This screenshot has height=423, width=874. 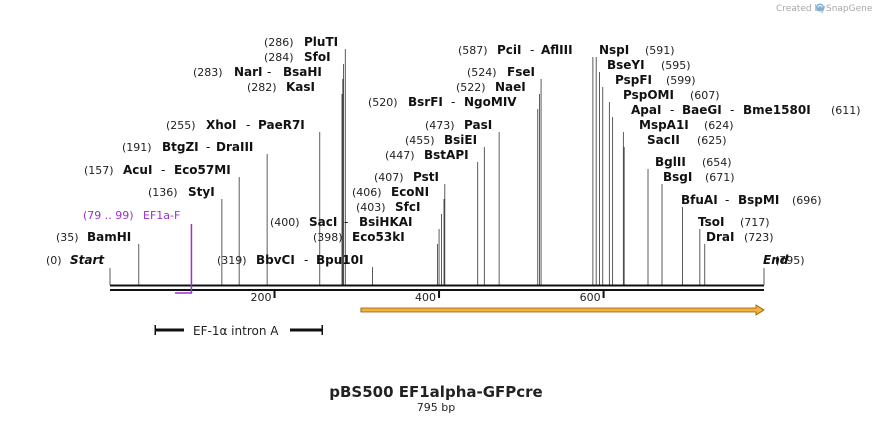 What do you see at coordinates (557, 50) in the screenshot?
I see `site-alt-name: AflIII` at bounding box center [557, 50].